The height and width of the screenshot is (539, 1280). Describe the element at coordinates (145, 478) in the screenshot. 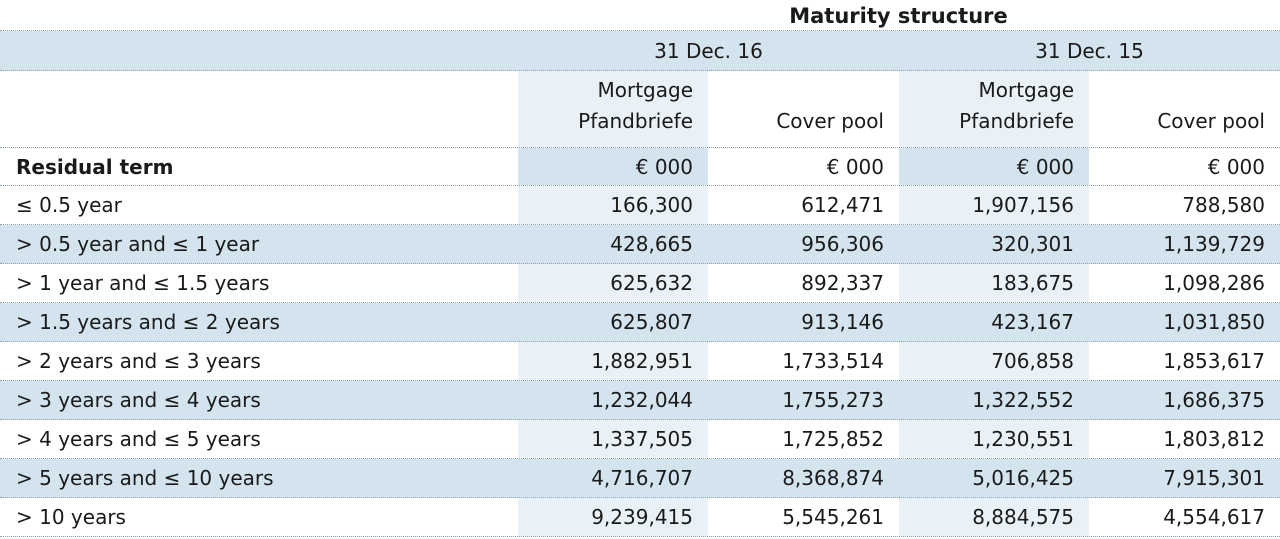

I see `residual-term-cell: > 5 years and ≤ 10 years` at that location.